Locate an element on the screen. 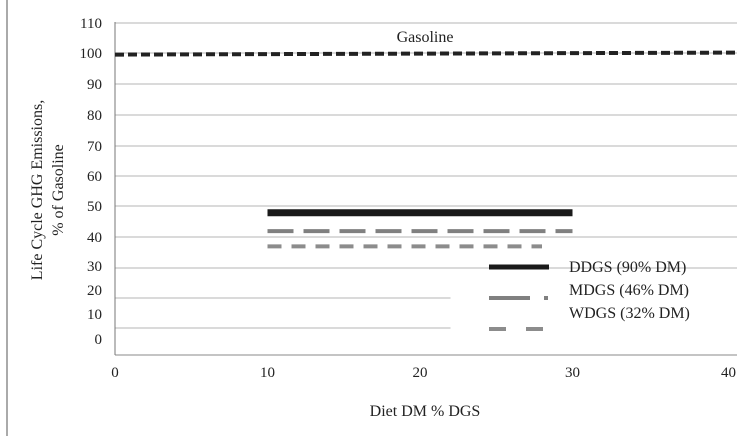 The width and height of the screenshot is (739, 441). y-tick-label: 20 is located at coordinates (94, 291).